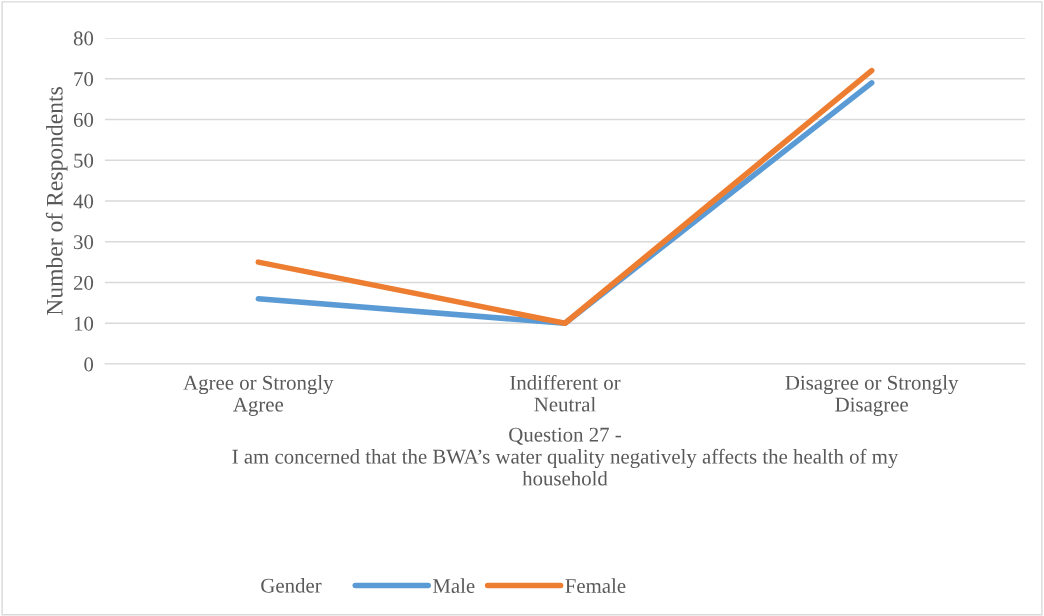 Image resolution: width=1044 pixels, height=616 pixels. Describe the element at coordinates (291, 585) in the screenshot. I see `legend-title: Gender` at that location.